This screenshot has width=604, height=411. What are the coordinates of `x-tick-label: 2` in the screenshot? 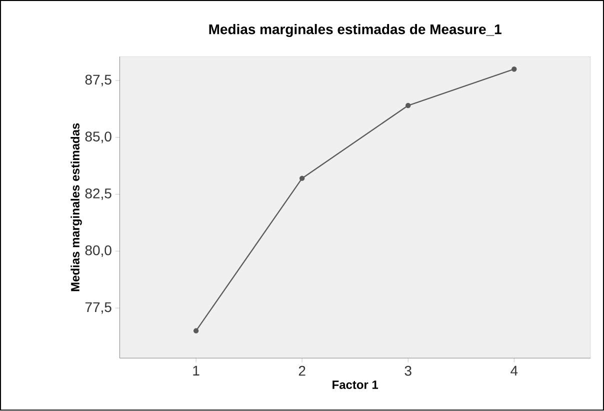 It's located at (302, 371).